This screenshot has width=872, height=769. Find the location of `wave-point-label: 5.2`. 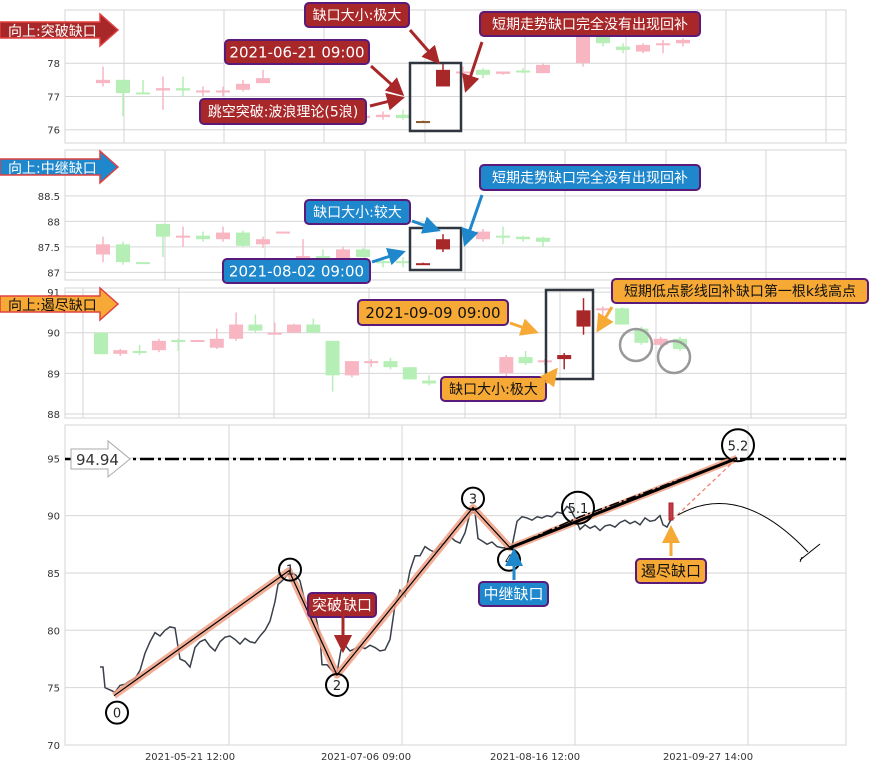

wave-point-label: 5.2 is located at coordinates (738, 446).